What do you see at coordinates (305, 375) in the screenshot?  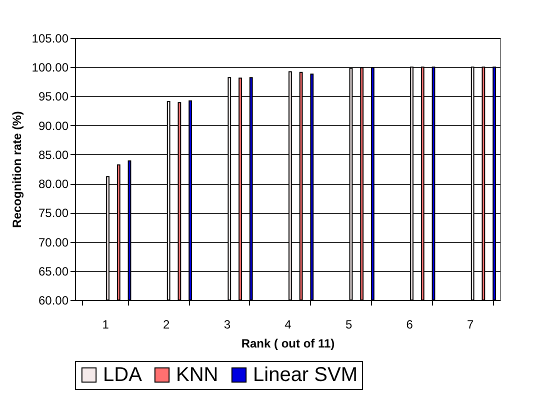 I see `legend-label: Linear SVM` at bounding box center [305, 375].